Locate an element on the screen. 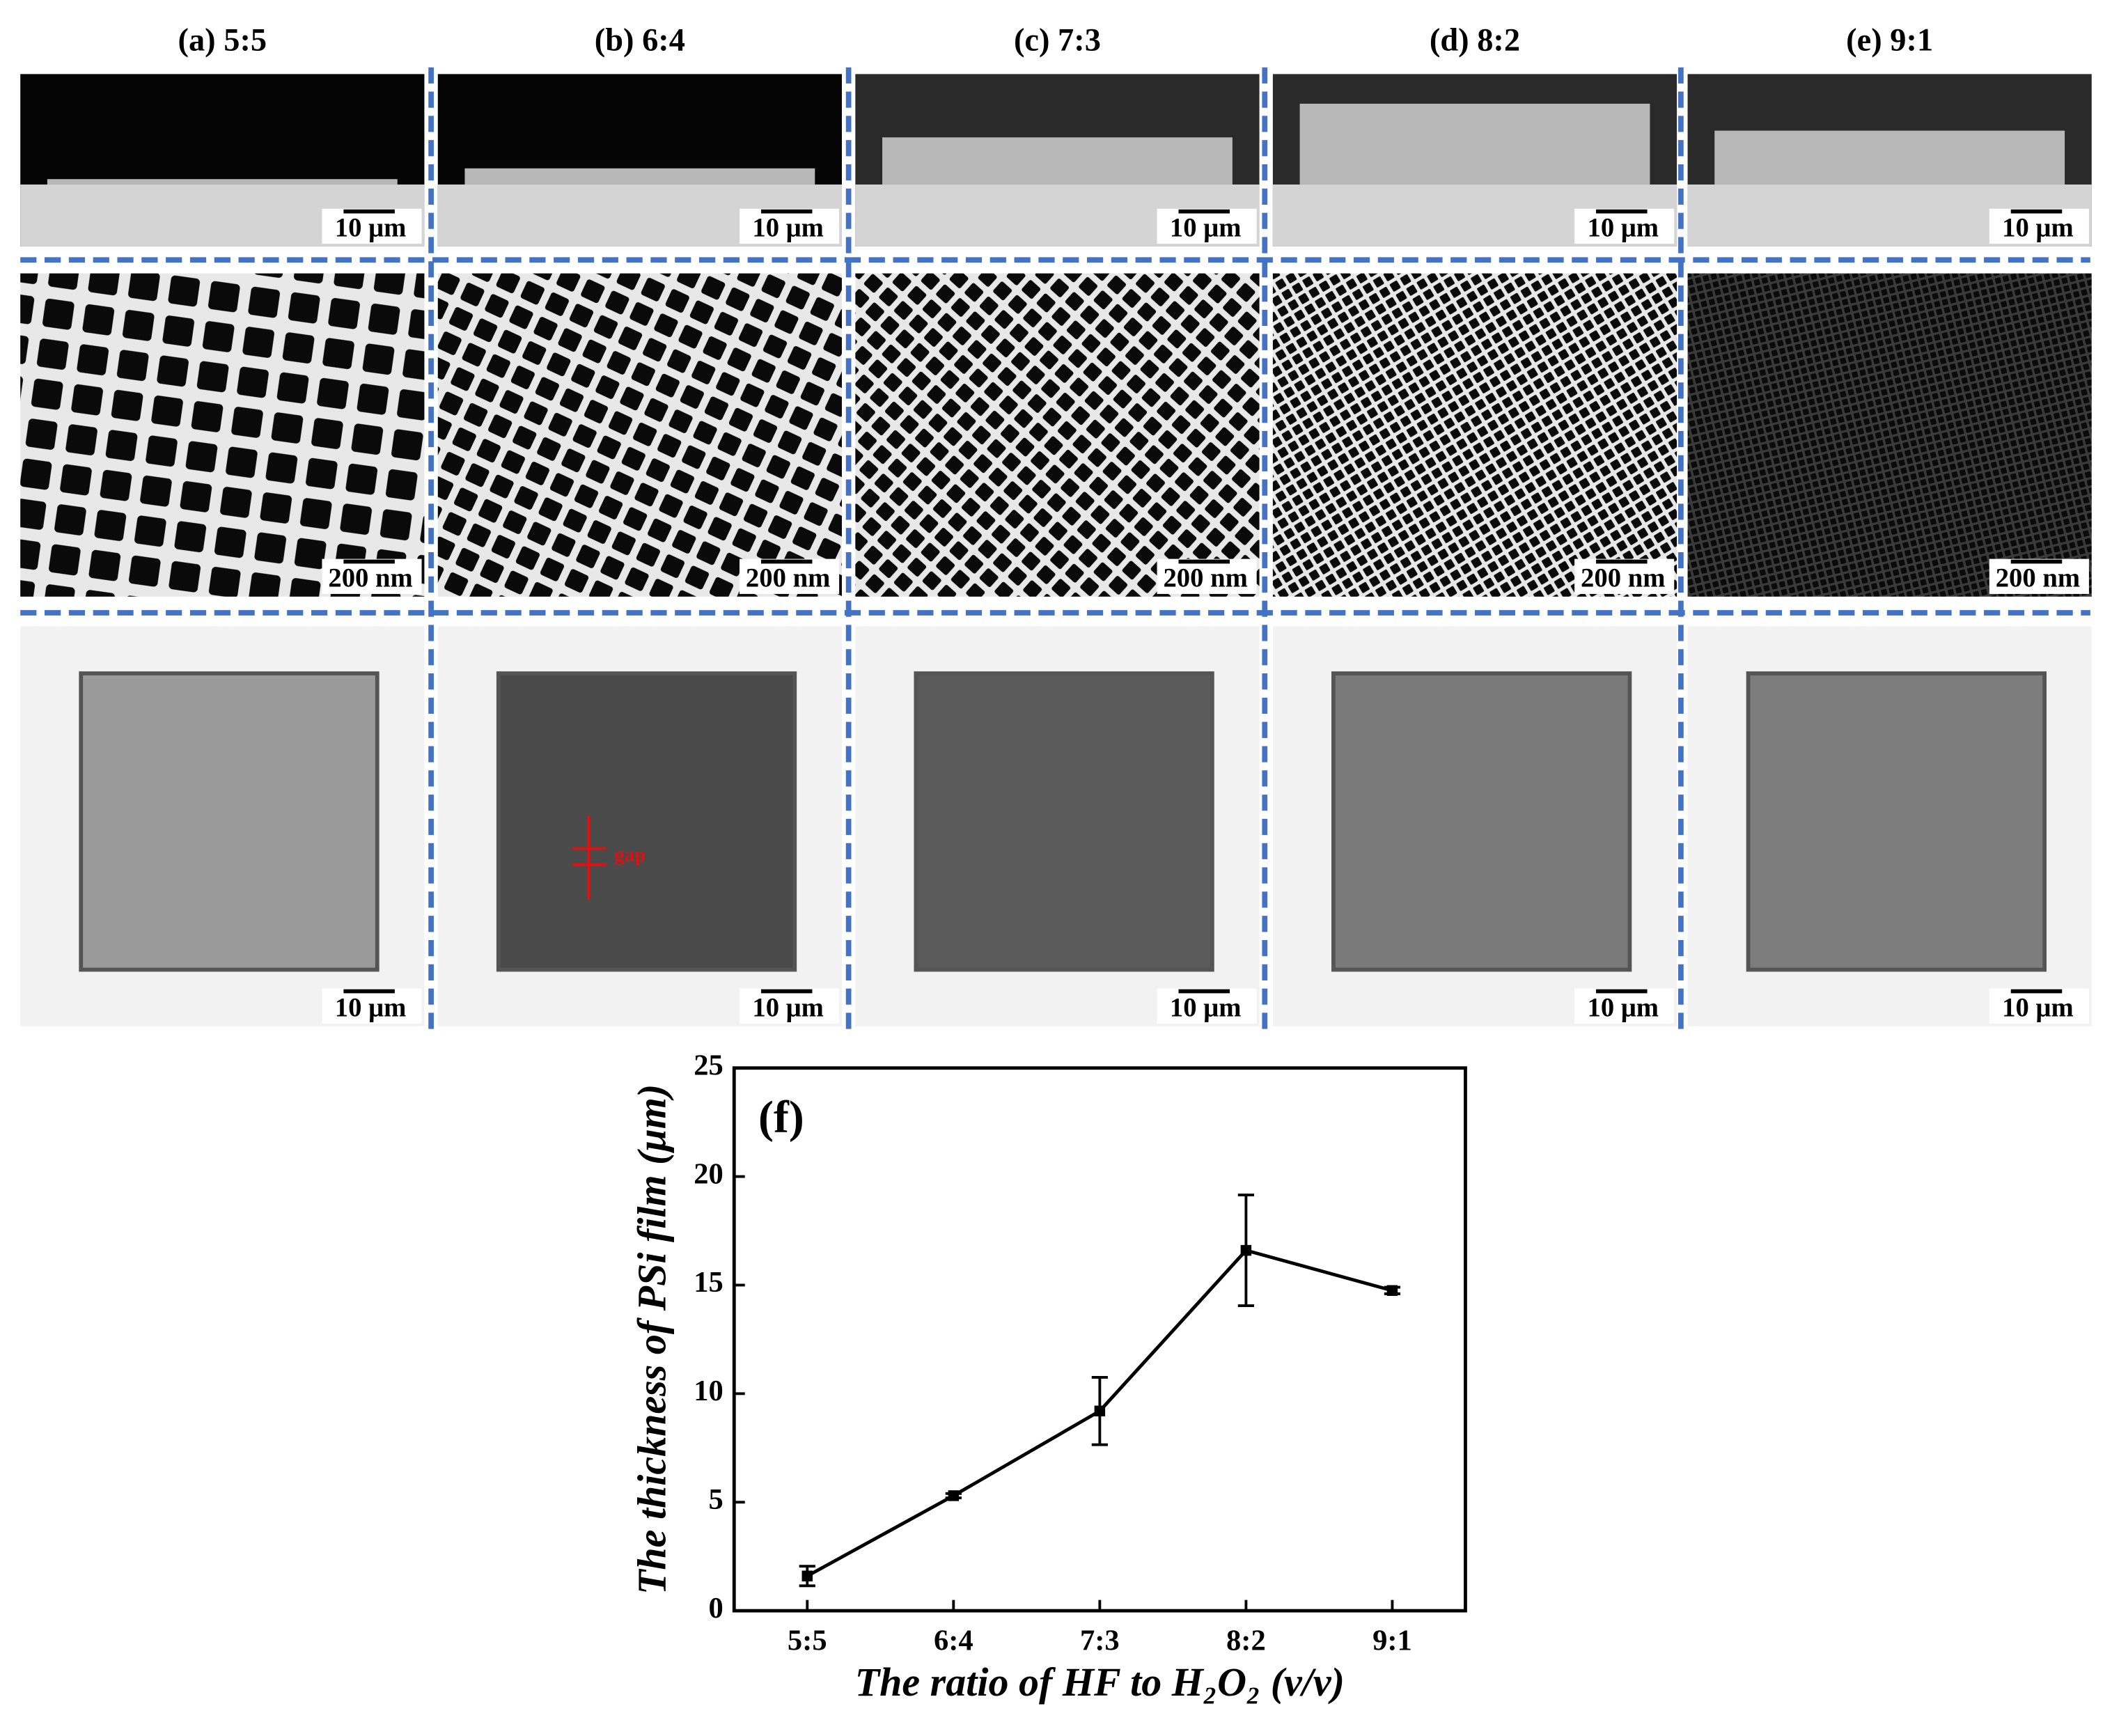 This screenshot has width=2112, height=1736. x-tick-label: 9:1 is located at coordinates (1392, 1641).